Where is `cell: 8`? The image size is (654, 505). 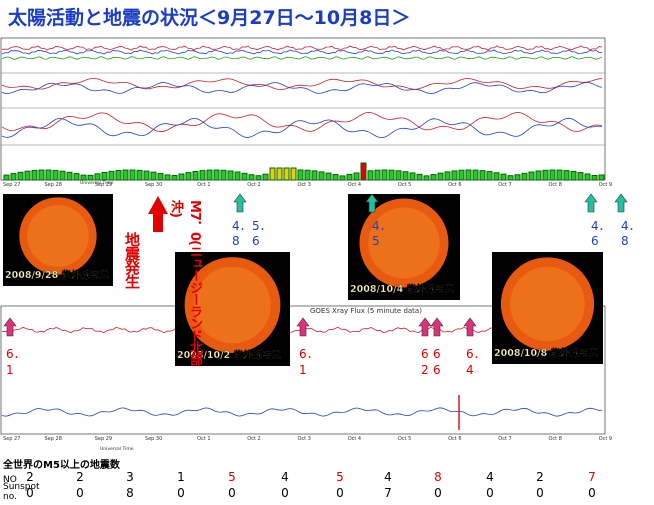 cell: 8 is located at coordinates (130, 493).